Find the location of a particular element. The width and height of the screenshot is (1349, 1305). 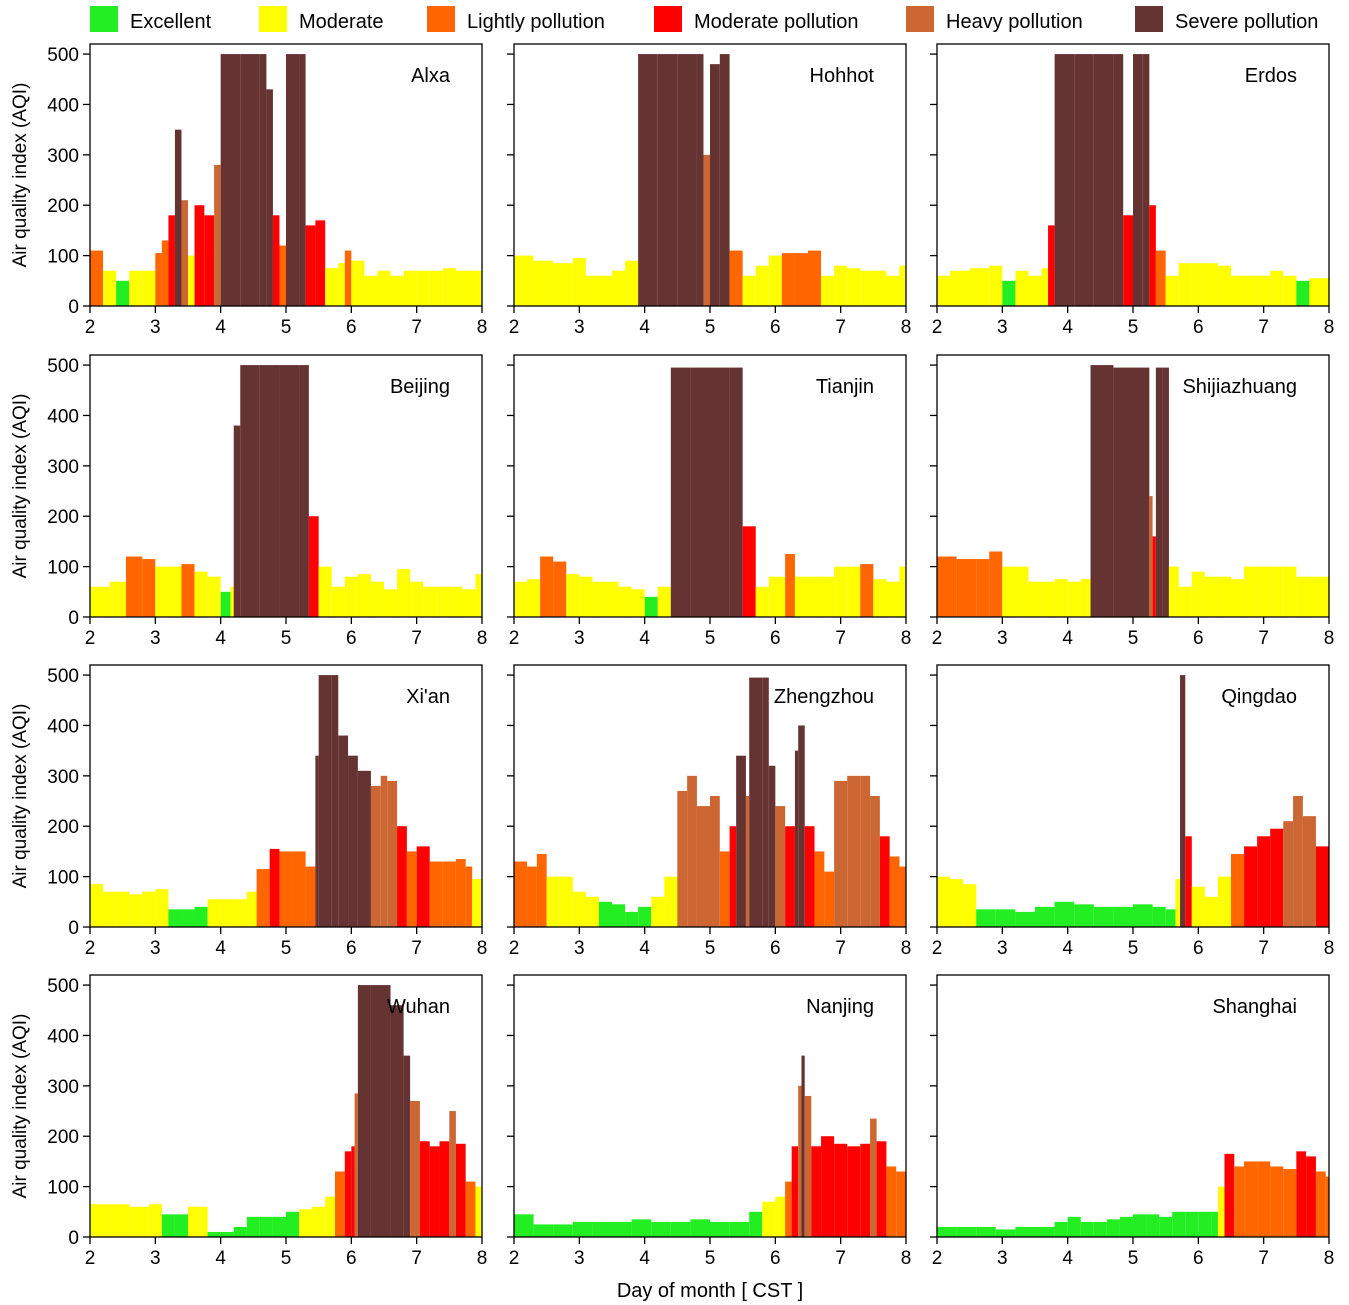

x-tick-label: 6 is located at coordinates (351, 638).